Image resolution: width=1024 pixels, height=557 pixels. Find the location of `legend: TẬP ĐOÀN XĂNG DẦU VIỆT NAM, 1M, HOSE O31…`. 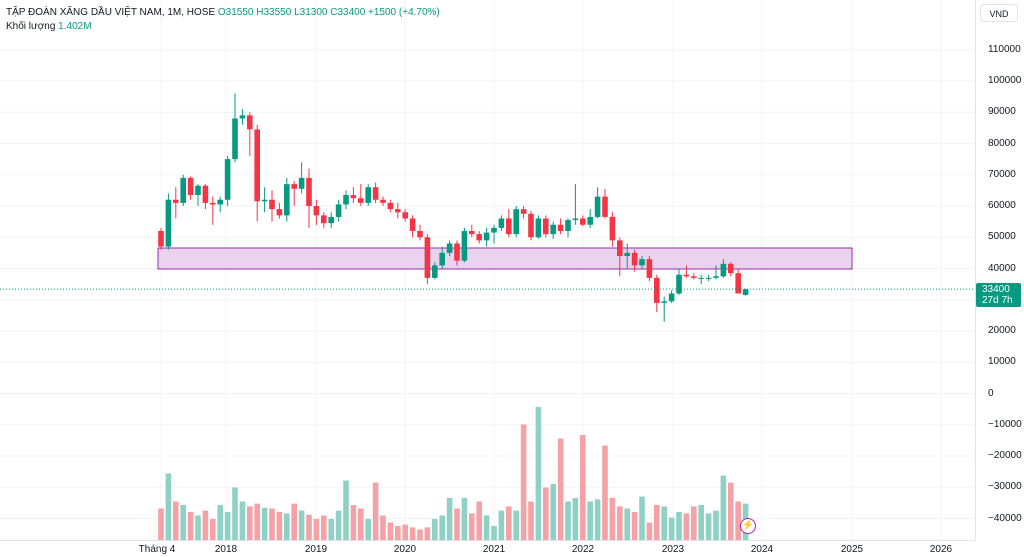

legend: TẬP ĐOÀN XĂNG DẦU VIỆT NAM, 1M, HOSE O31… is located at coordinates (223, 20).